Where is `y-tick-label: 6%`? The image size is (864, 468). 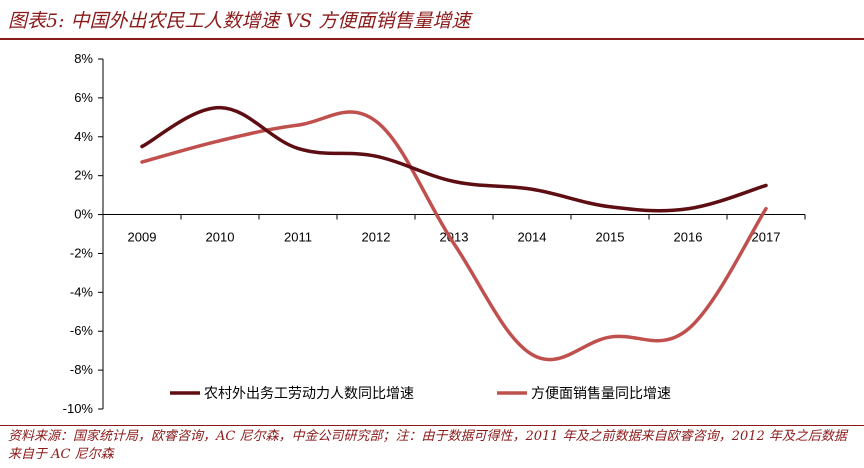
y-tick-label: 6% is located at coordinates (83, 97).